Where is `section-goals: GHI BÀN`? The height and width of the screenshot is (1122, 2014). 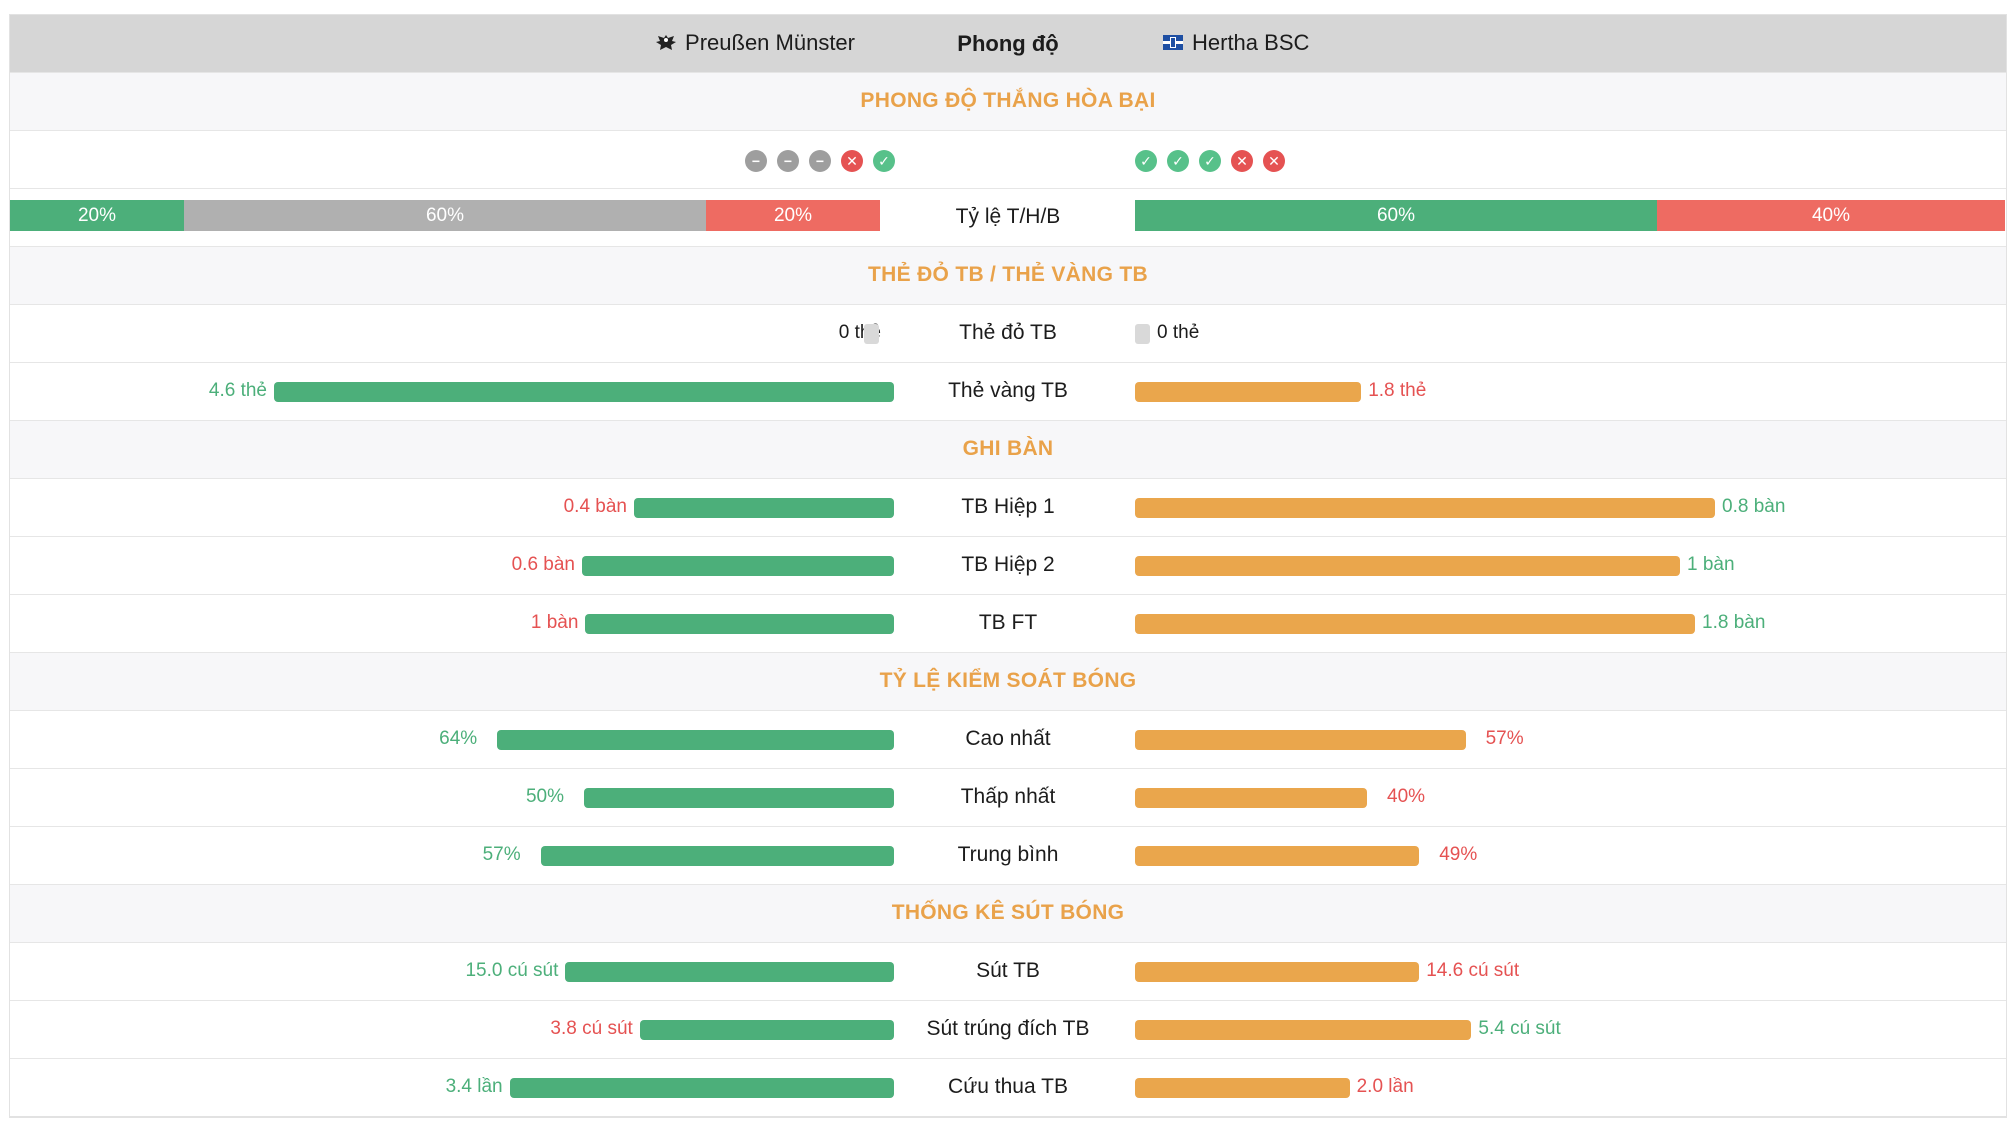 section-goals: GHI BÀN is located at coordinates (1008, 449).